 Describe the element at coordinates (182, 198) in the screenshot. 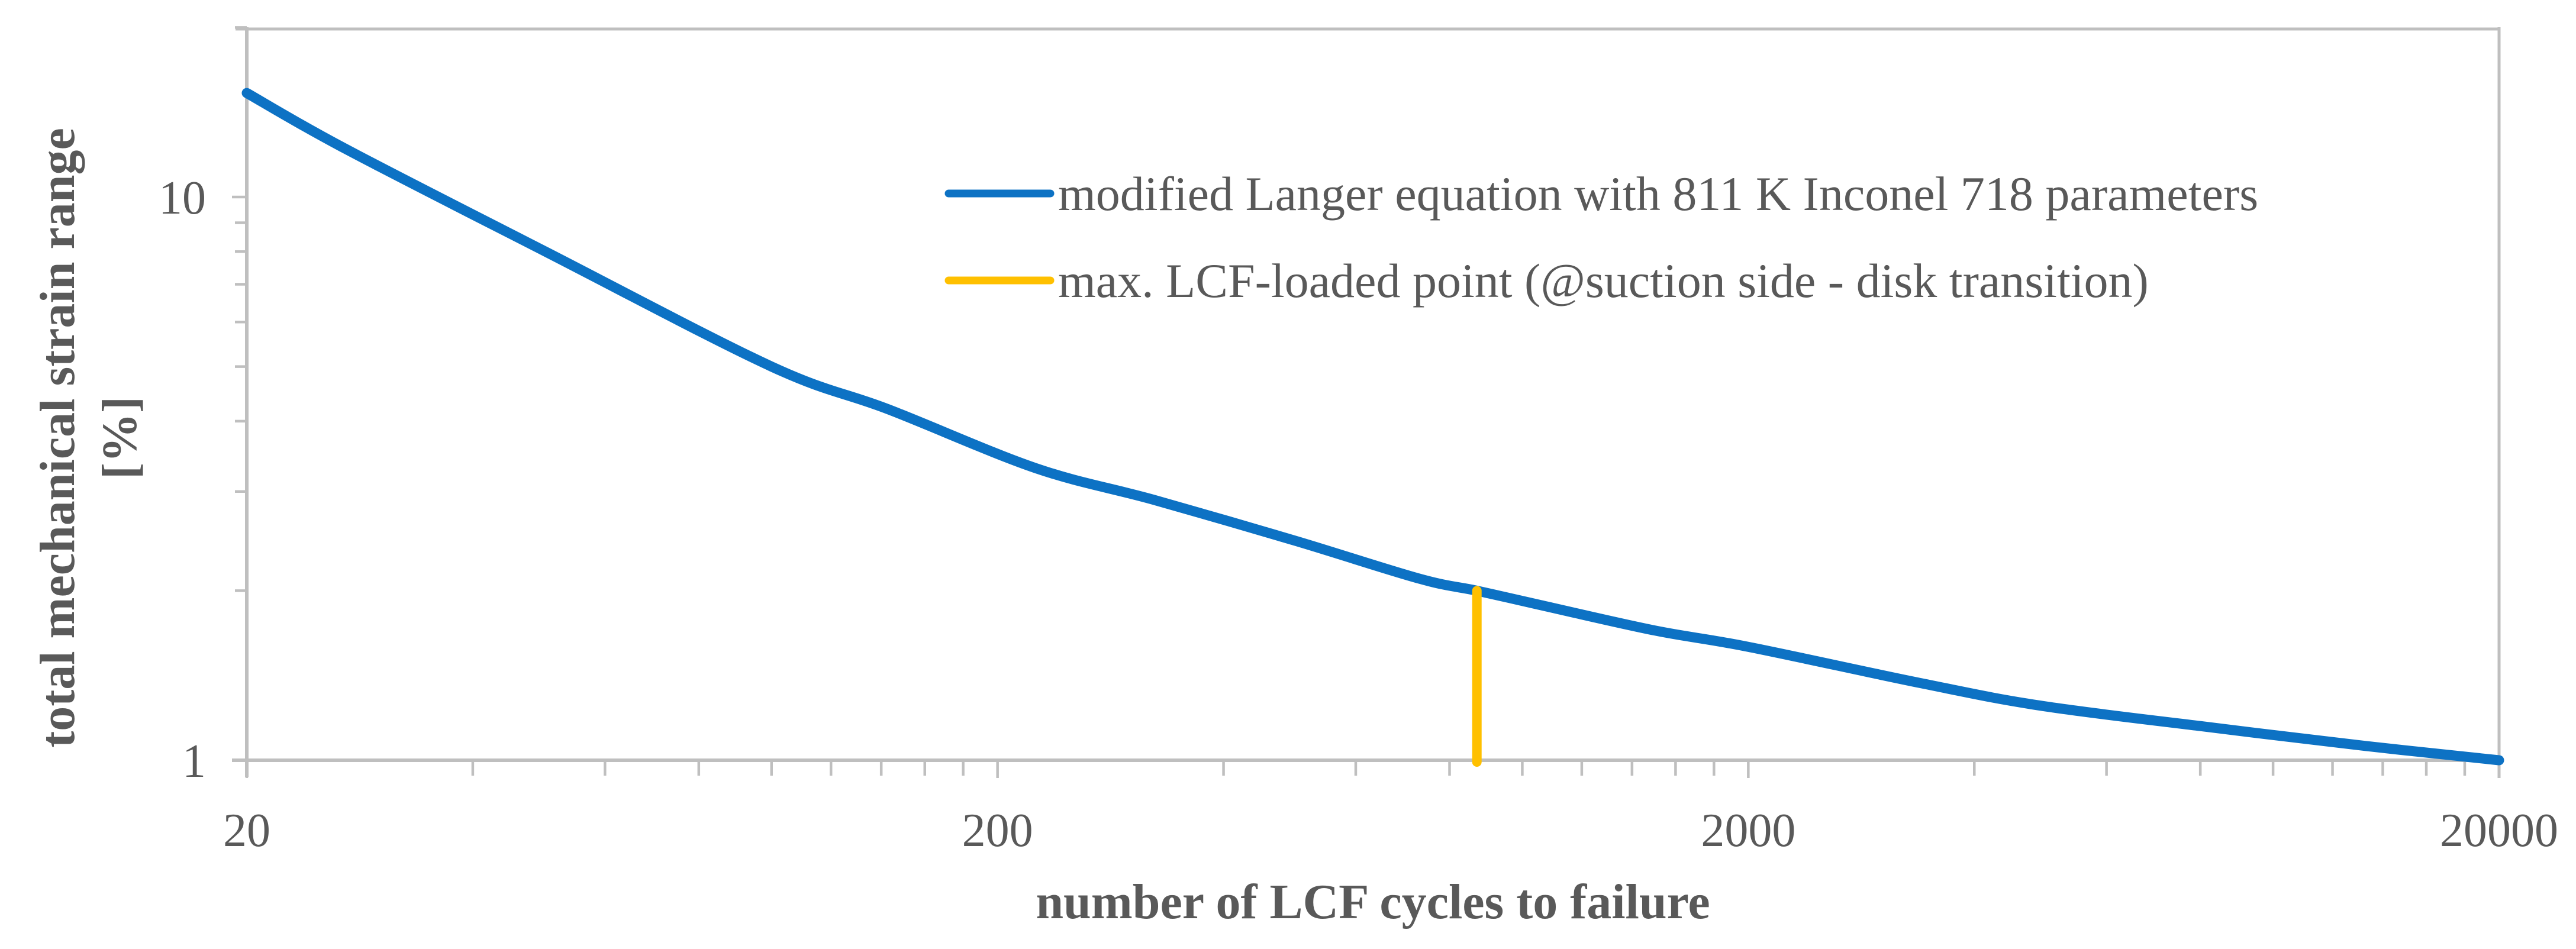

I see `y-tick-label: 10` at that location.